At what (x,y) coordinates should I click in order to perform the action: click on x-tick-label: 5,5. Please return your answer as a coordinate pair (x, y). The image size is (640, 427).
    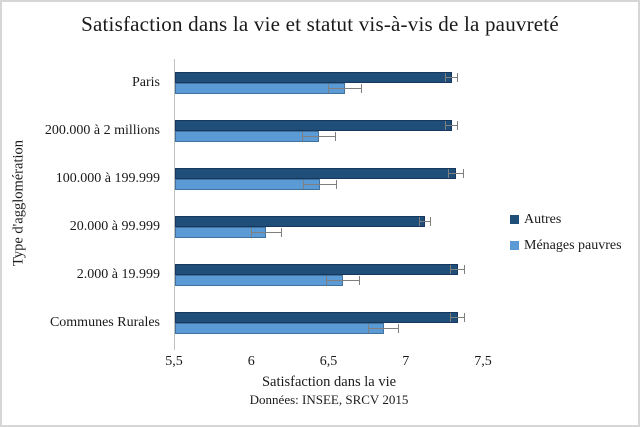
    Looking at the image, I should click on (174, 361).